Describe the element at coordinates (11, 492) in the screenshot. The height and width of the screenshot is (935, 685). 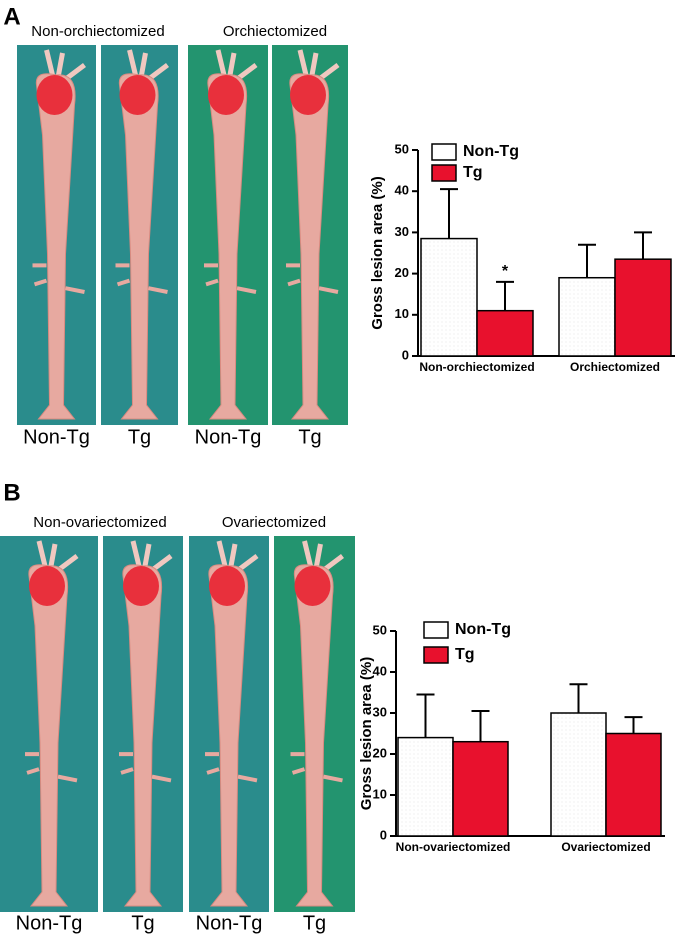
I see `panel-label: B` at that location.